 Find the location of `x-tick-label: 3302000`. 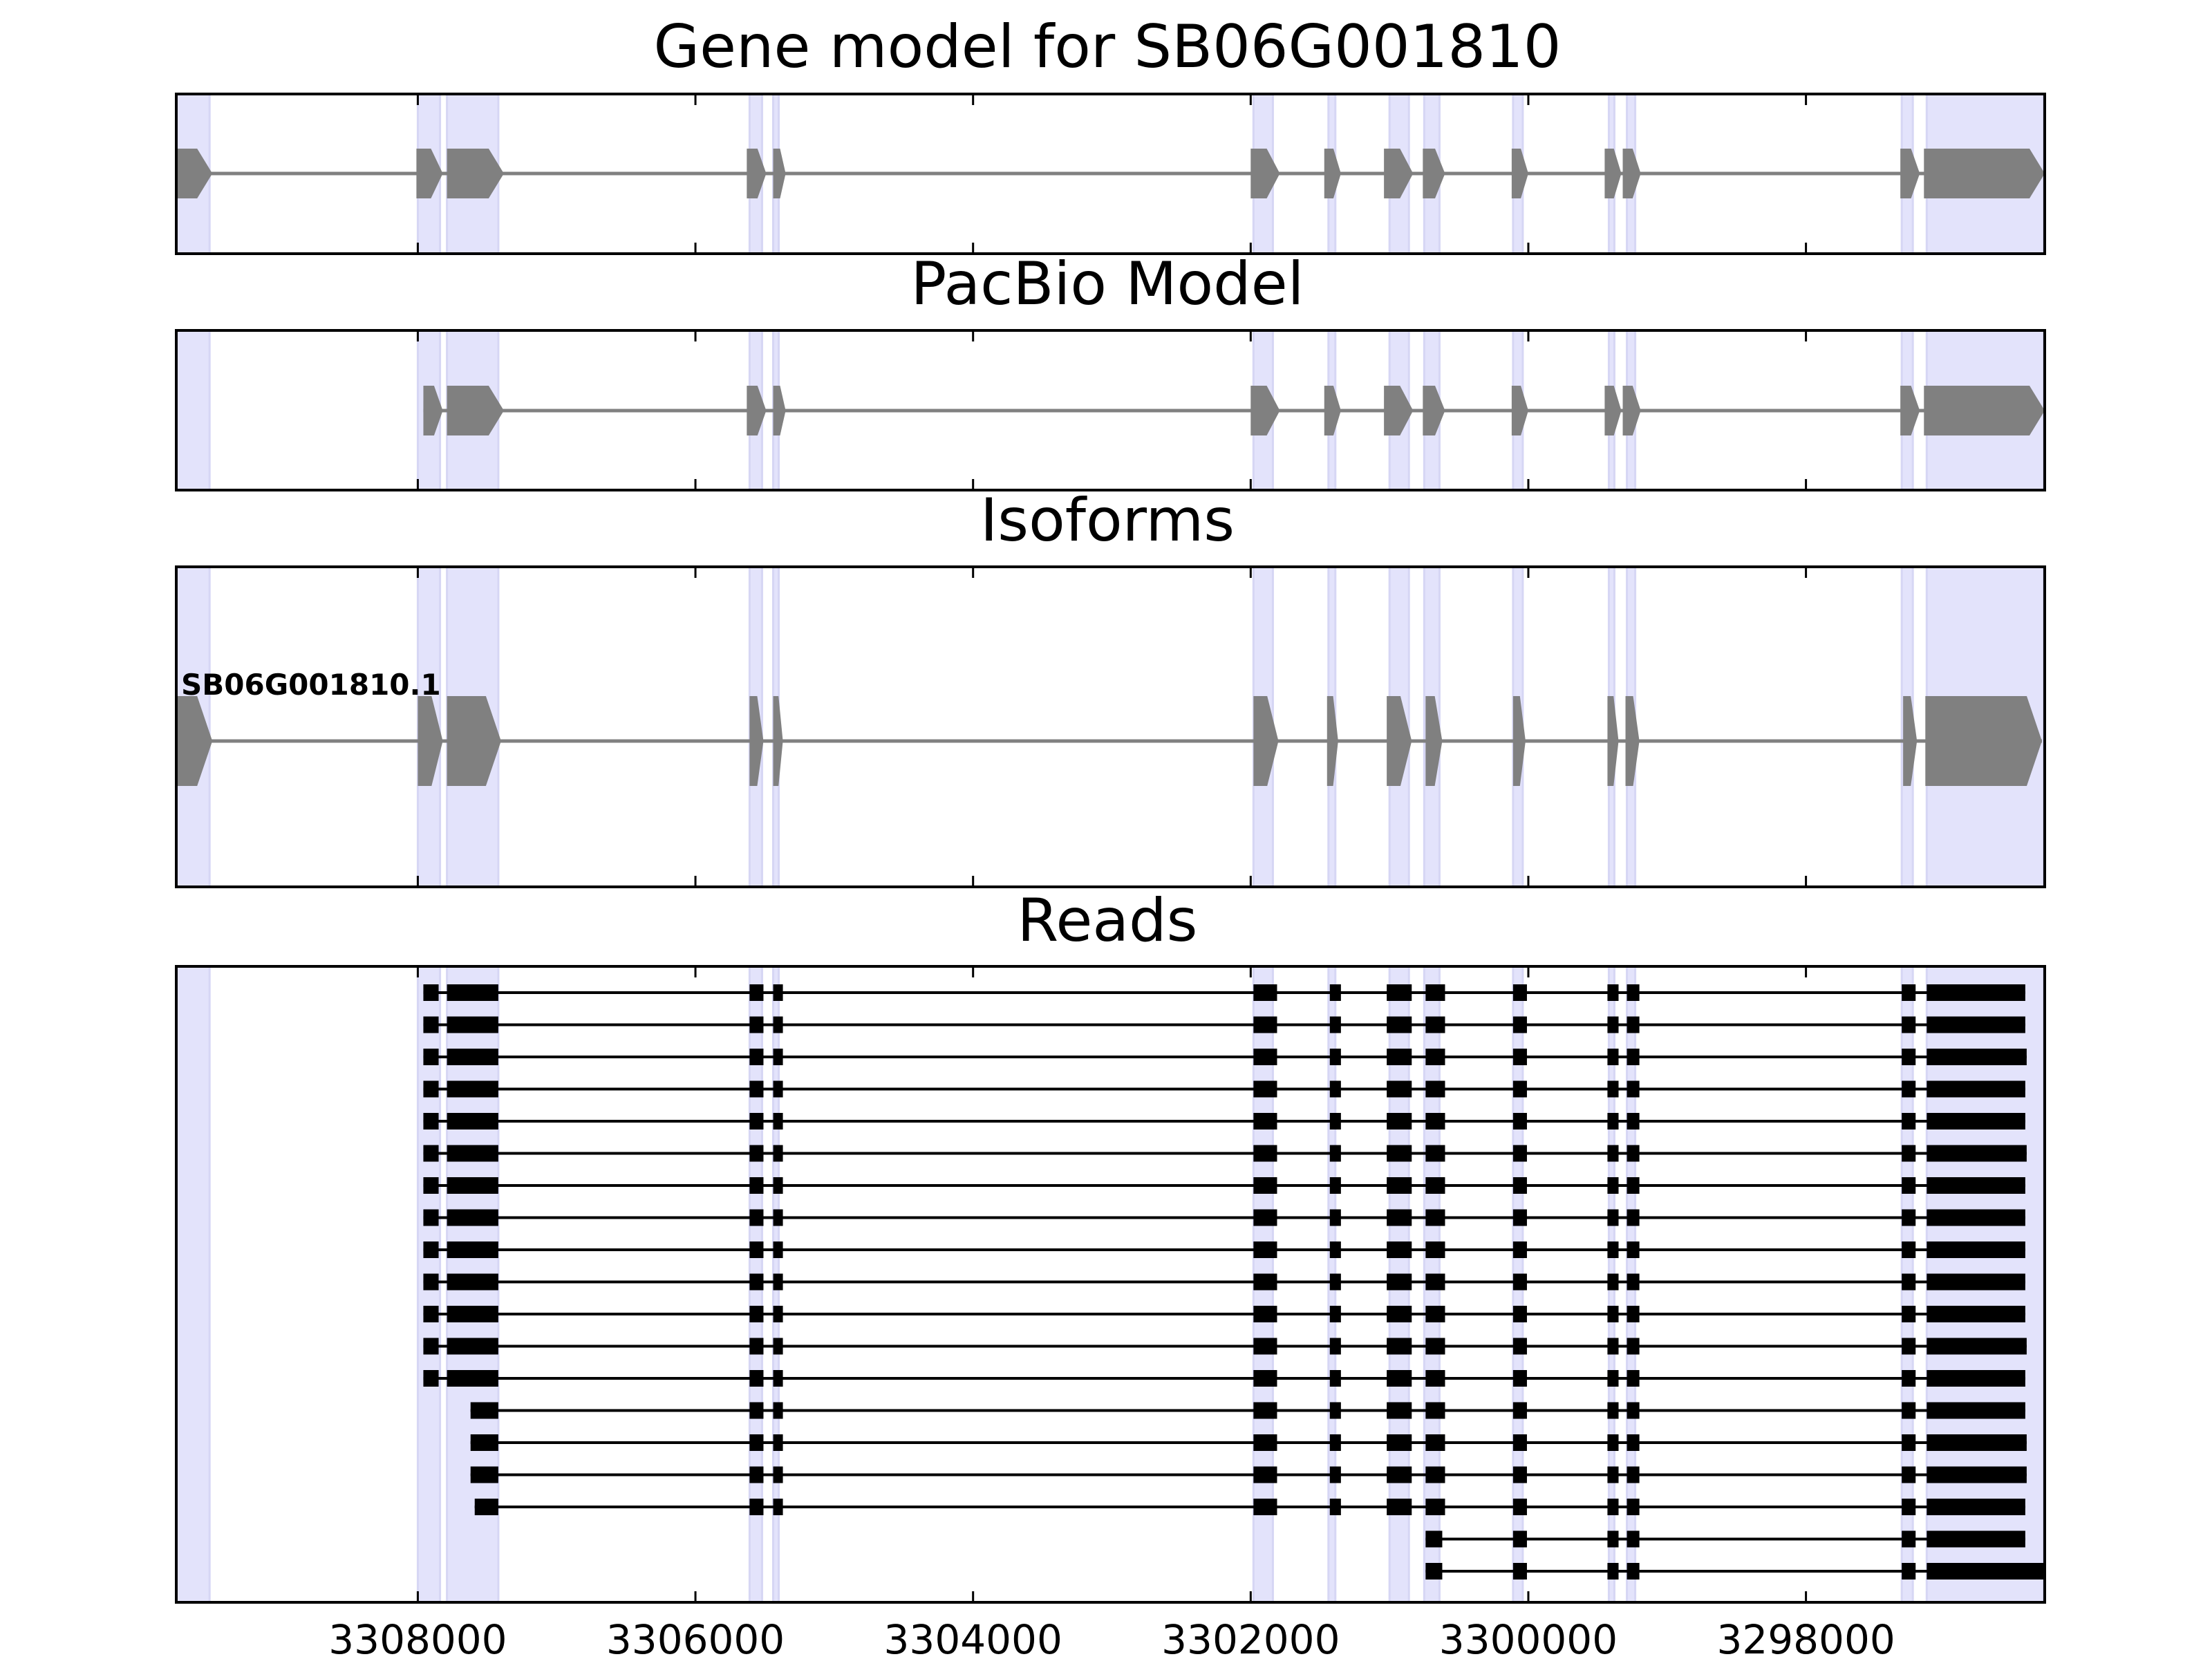

x-tick-label: 3302000 is located at coordinates (1250, 1638).